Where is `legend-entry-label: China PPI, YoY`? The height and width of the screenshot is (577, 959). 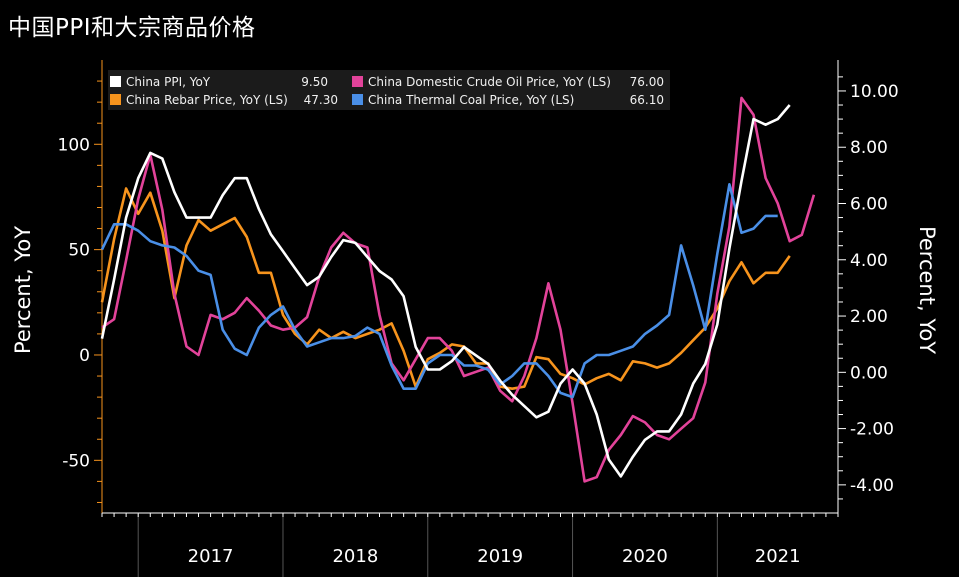 legend-entry-label: China PPI, YoY is located at coordinates (168, 82).